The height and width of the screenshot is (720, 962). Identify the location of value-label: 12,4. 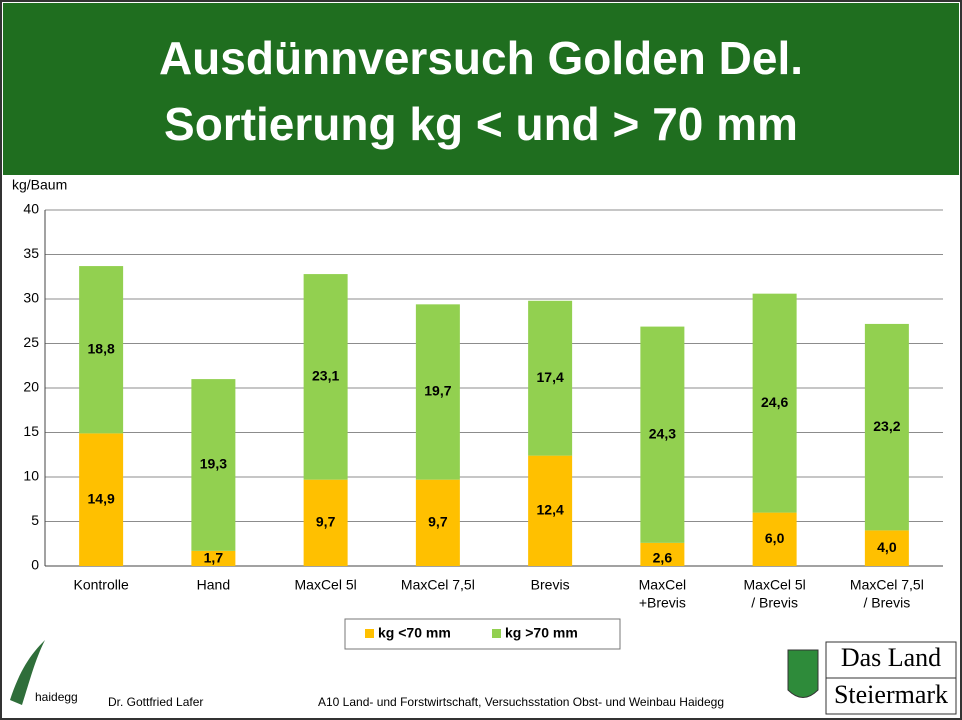
(550, 510).